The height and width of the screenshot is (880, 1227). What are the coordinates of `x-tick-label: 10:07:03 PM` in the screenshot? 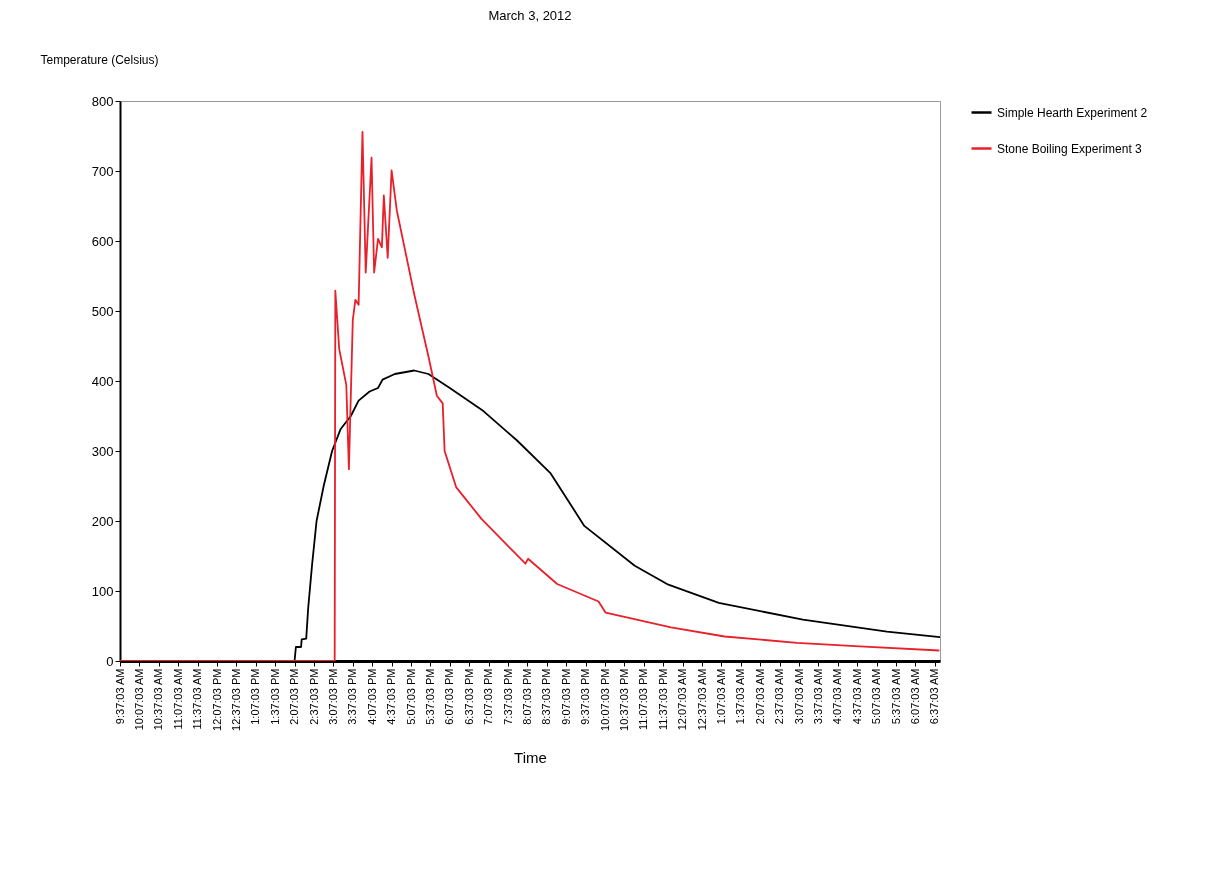 It's located at (604, 699).